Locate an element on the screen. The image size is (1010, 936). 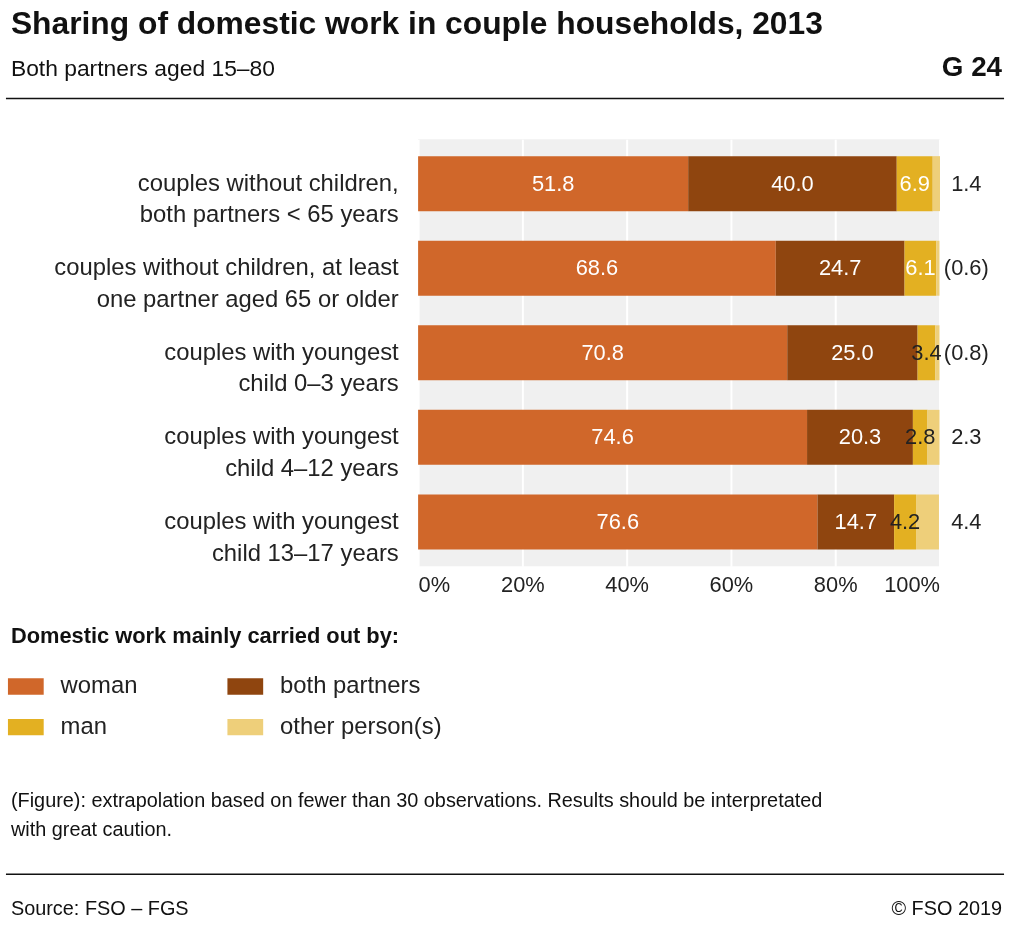
data-label: 68.6 is located at coordinates (597, 268).